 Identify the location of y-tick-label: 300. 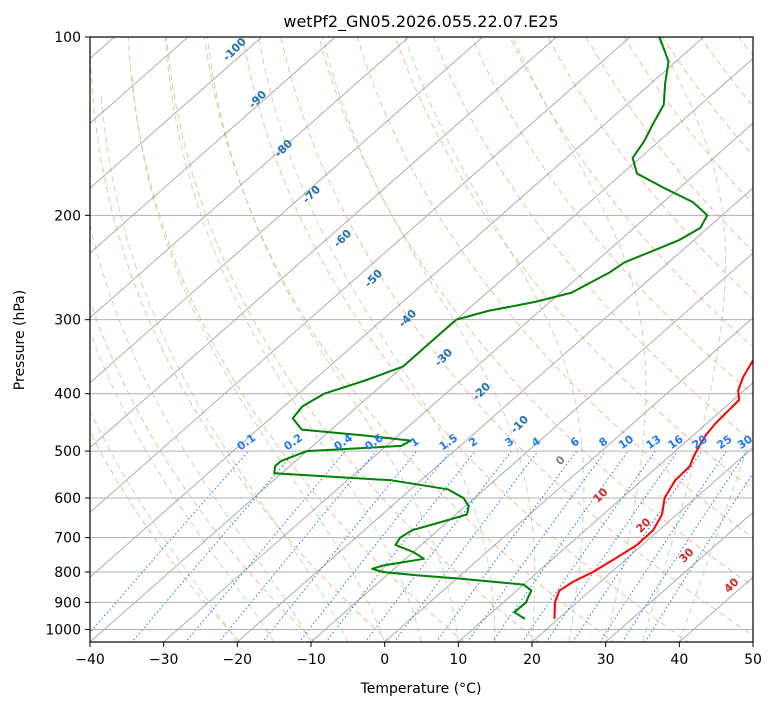
(67, 321).